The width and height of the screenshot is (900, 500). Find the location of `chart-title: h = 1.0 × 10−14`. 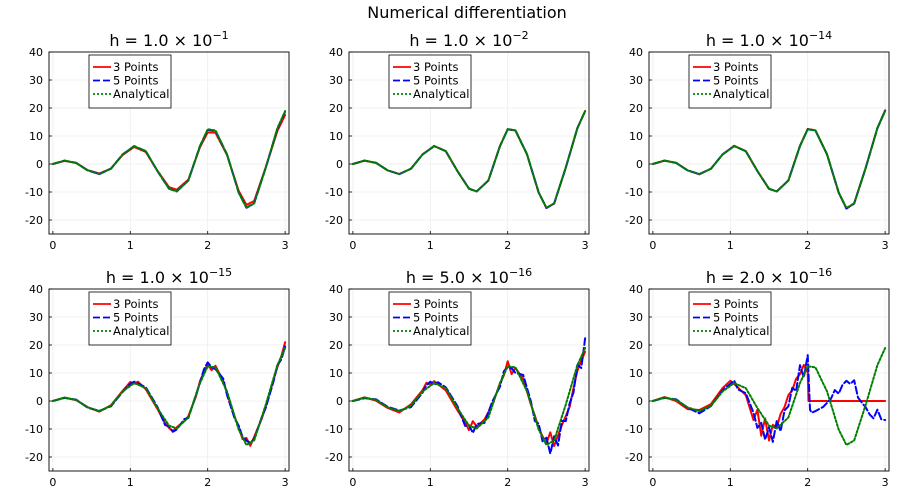

chart-title: h = 1.0 × 10−14 is located at coordinates (769, 39).